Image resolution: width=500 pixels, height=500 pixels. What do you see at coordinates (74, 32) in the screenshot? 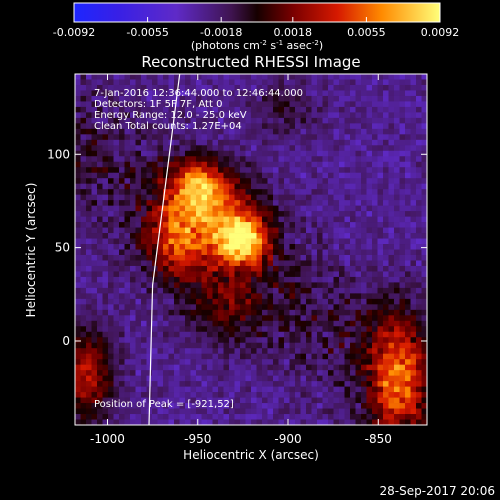
I see `colorbar-tick-label: -0.0092` at bounding box center [74, 32].